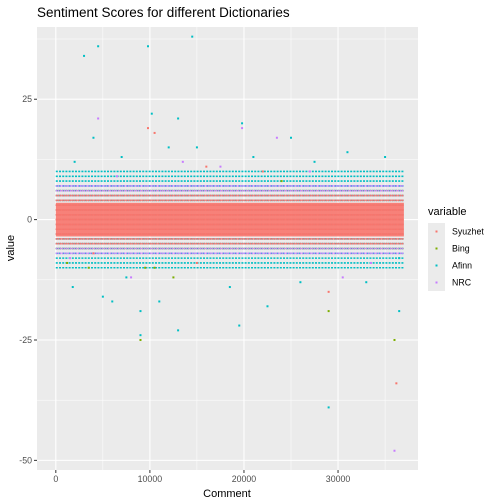 This screenshot has height=504, width=504. Describe the element at coordinates (468, 232) in the screenshot. I see `legend-label-syuzhet: Syuzhet` at that location.